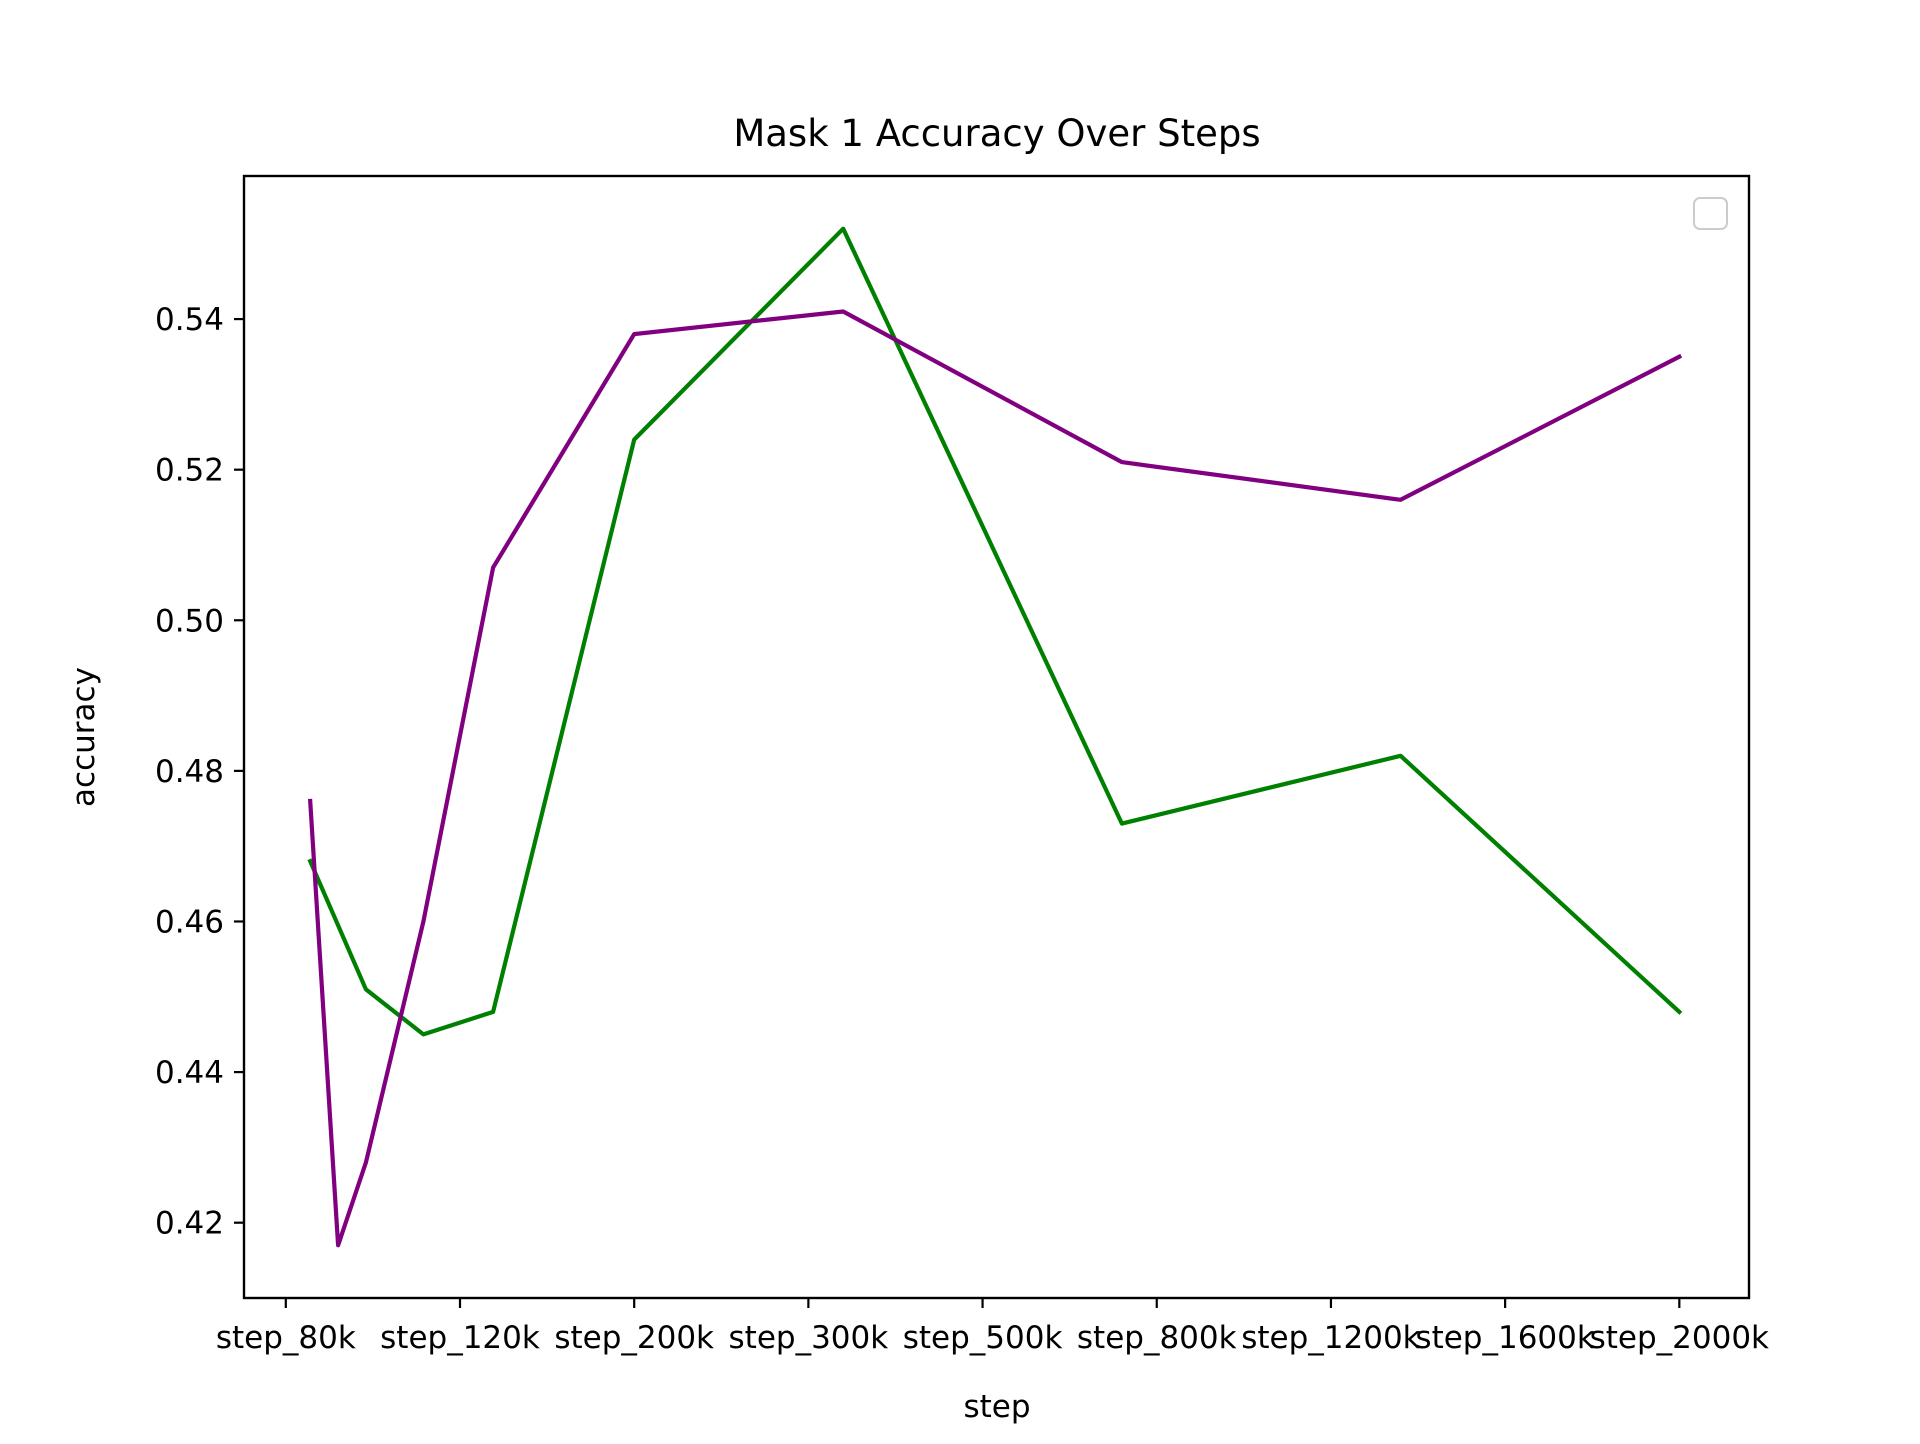 The width and height of the screenshot is (1920, 1444). Describe the element at coordinates (634, 1338) in the screenshot. I see `x-tick-label: step_200k` at that location.